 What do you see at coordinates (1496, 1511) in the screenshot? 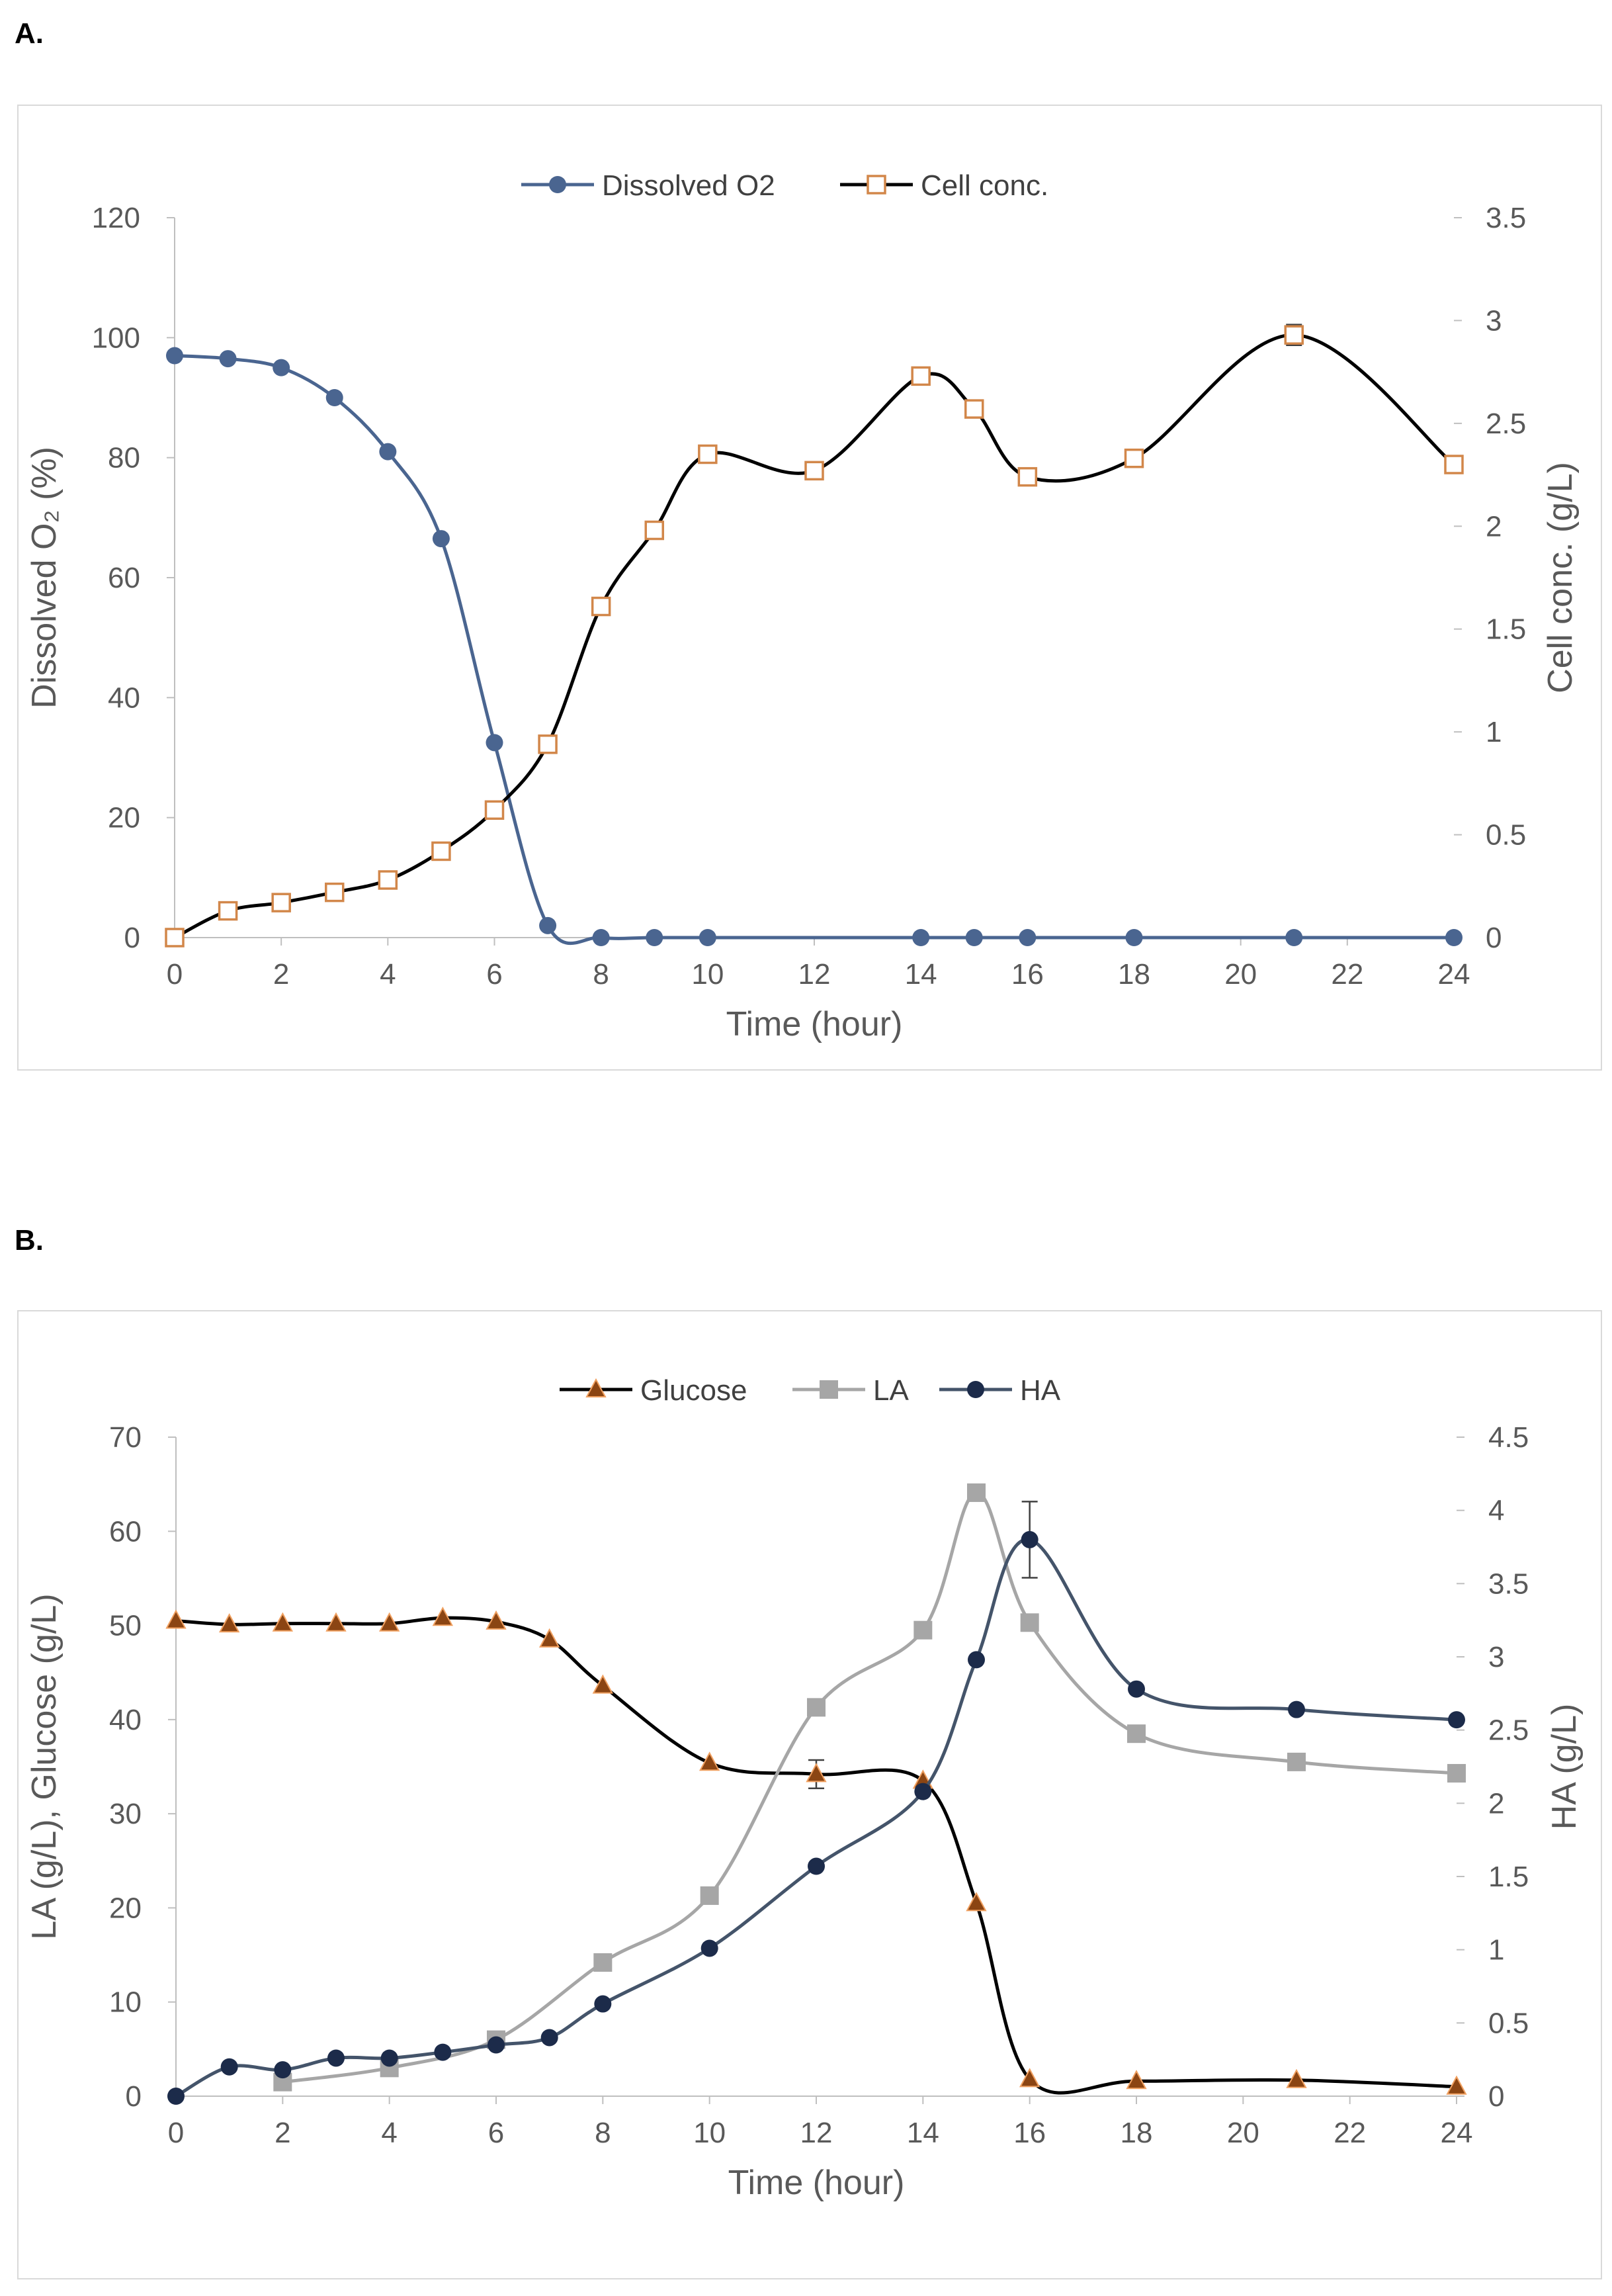
I see `y2-tick-label: 4` at bounding box center [1496, 1511].